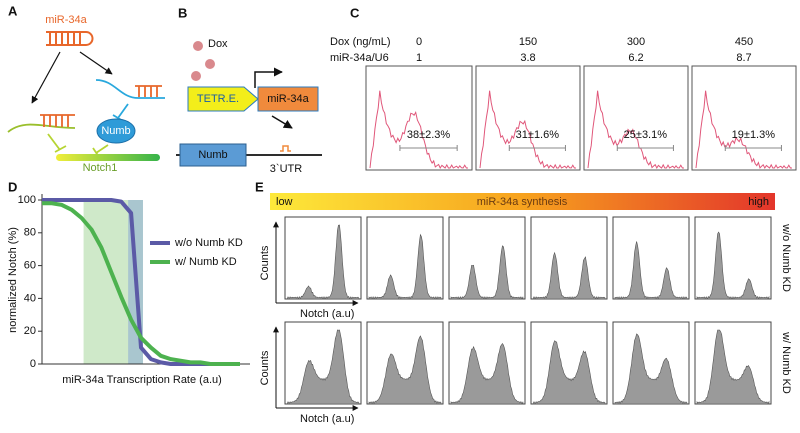  Describe the element at coordinates (635, 58) in the screenshot. I see `ratio-value: 6.2` at that location.